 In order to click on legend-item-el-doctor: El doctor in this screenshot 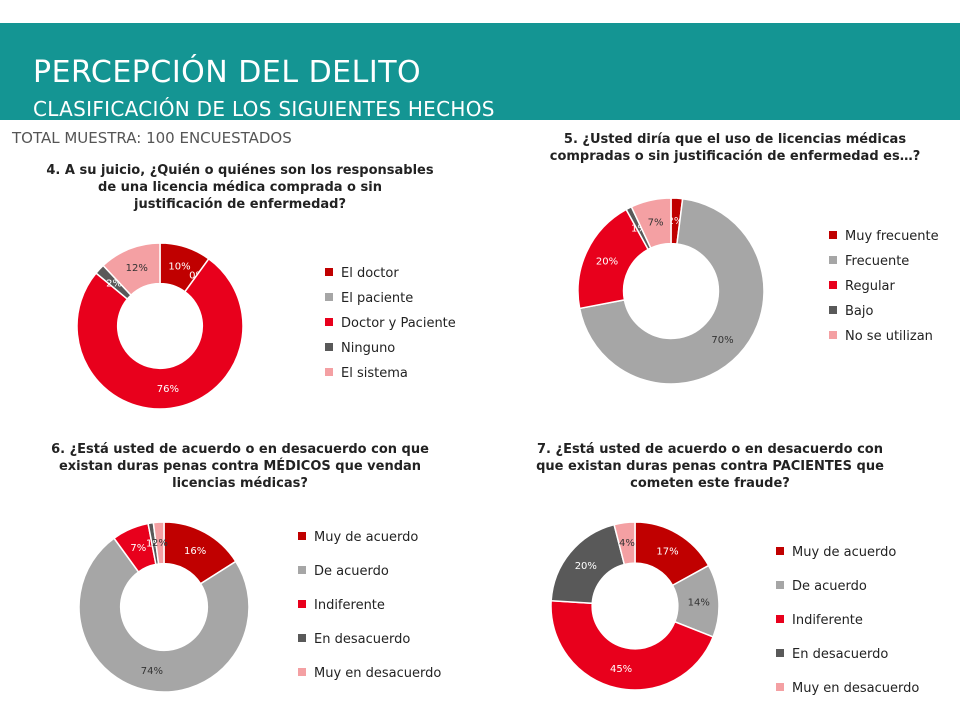, I will do `click(362, 273)`.